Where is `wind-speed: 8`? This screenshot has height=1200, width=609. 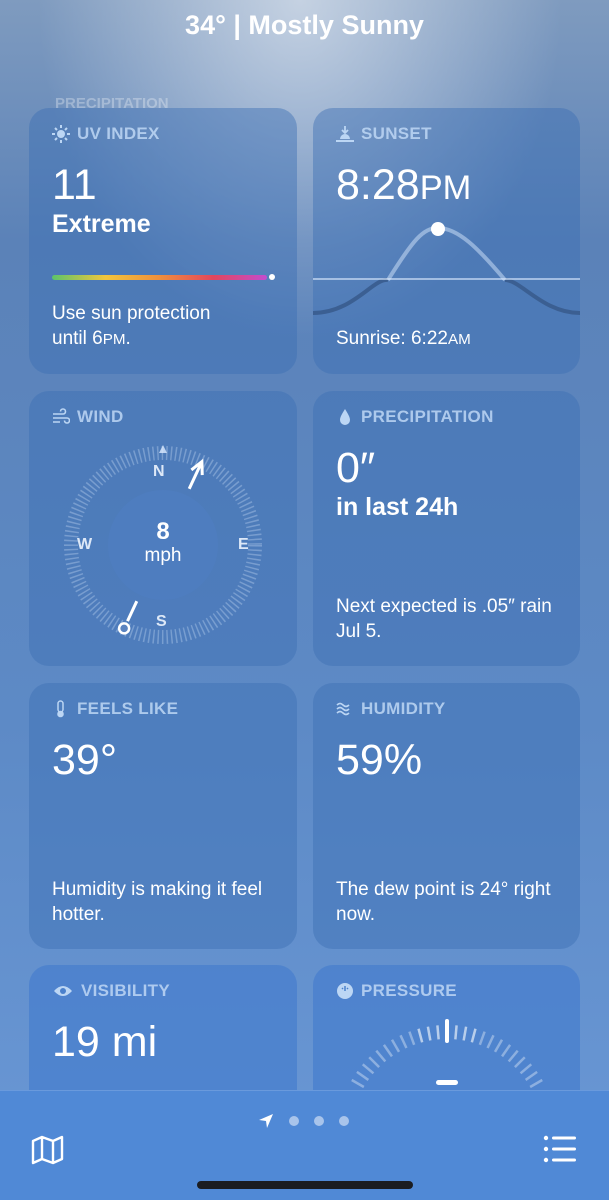
wind-speed: 8 is located at coordinates (163, 531).